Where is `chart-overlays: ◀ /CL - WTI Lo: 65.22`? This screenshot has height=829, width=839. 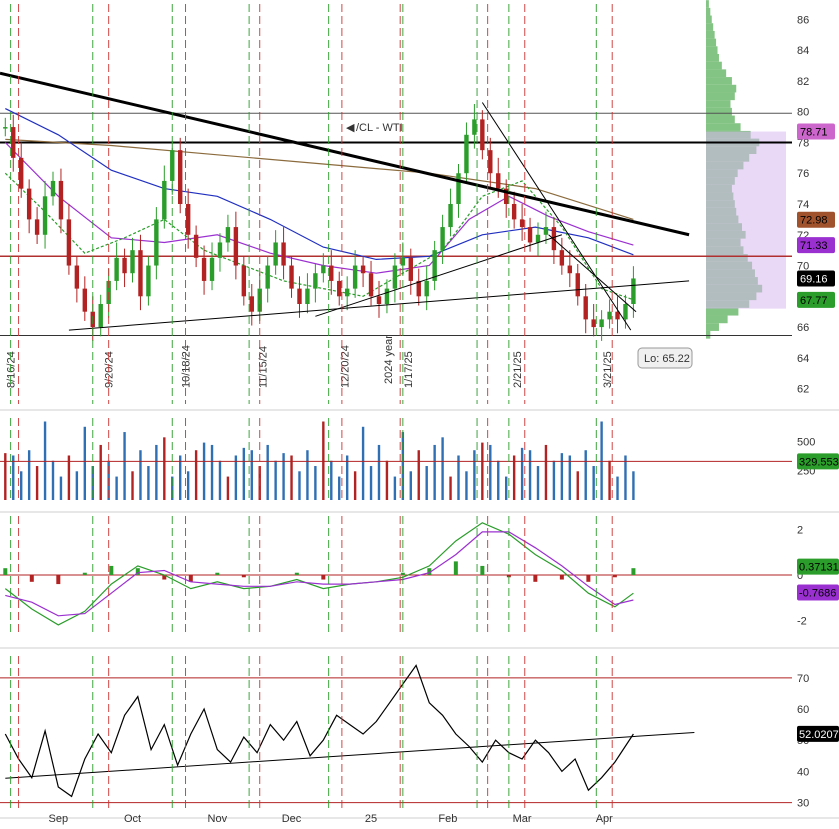 chart-overlays: ◀ /CL - WTI Lo: 65.22 is located at coordinates (519, 245).